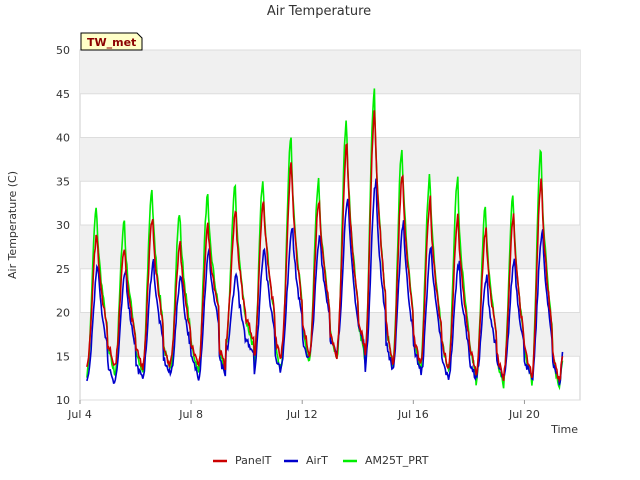  I want to click on y-tick-label: 10, so click(63, 400).